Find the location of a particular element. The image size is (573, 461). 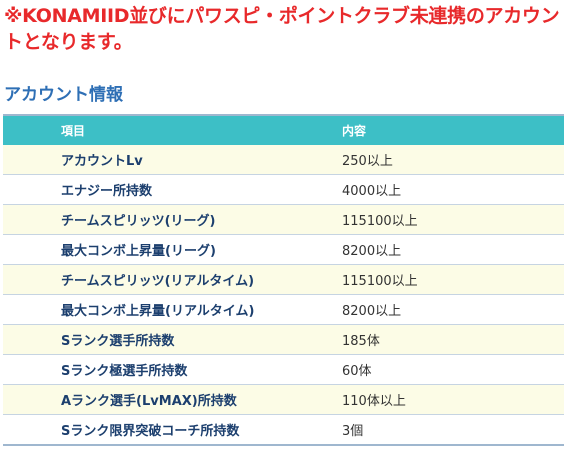

header-content: 内容 is located at coordinates (422, 129).